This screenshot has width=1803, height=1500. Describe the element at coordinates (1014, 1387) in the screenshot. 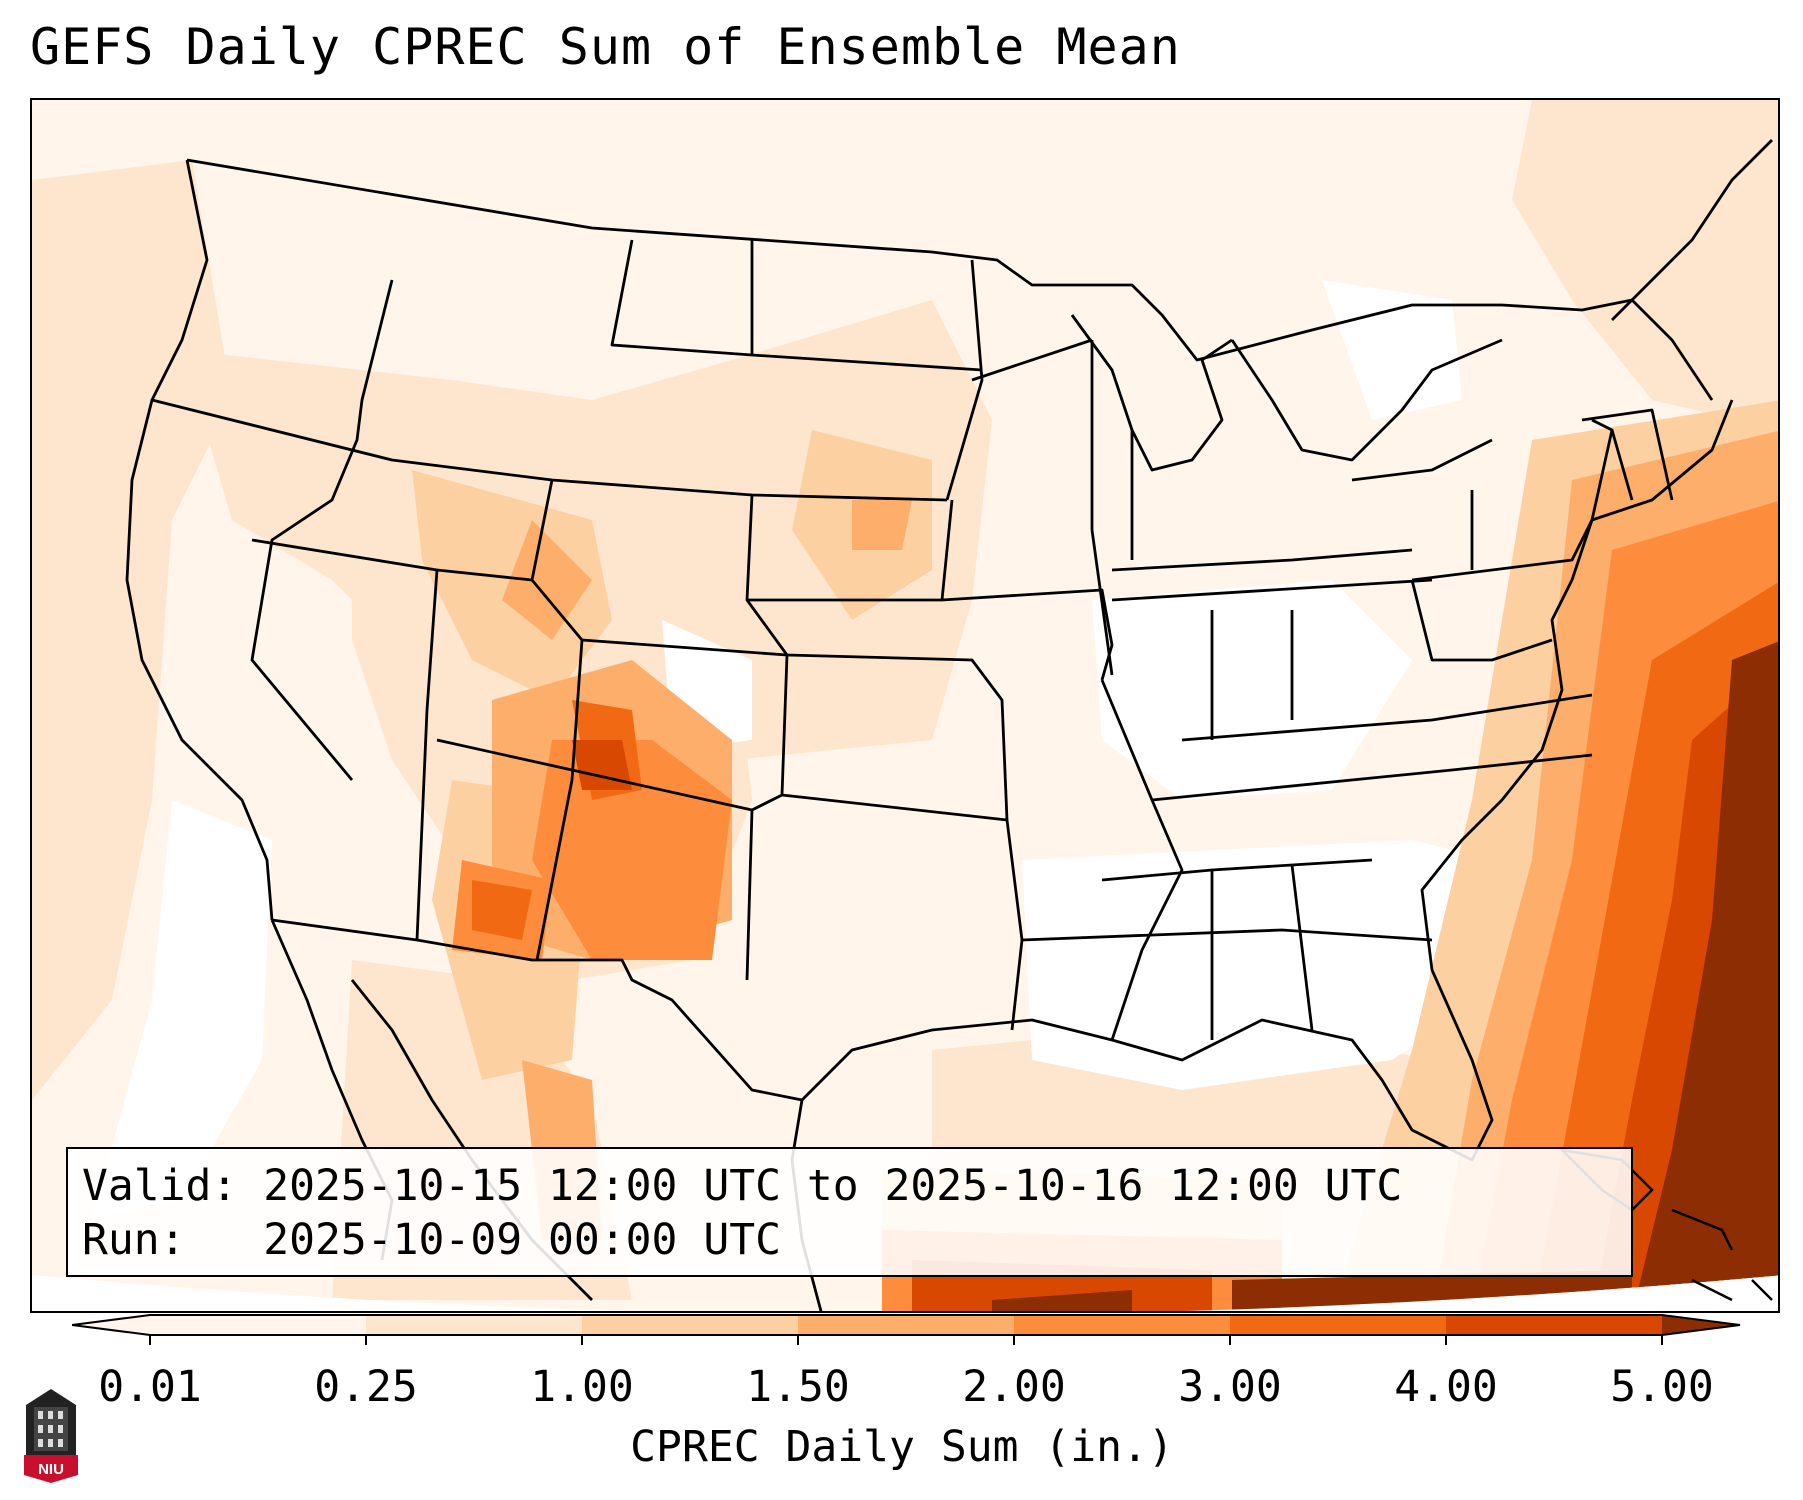

I see `colorbar-tick-label: 2.00` at that location.